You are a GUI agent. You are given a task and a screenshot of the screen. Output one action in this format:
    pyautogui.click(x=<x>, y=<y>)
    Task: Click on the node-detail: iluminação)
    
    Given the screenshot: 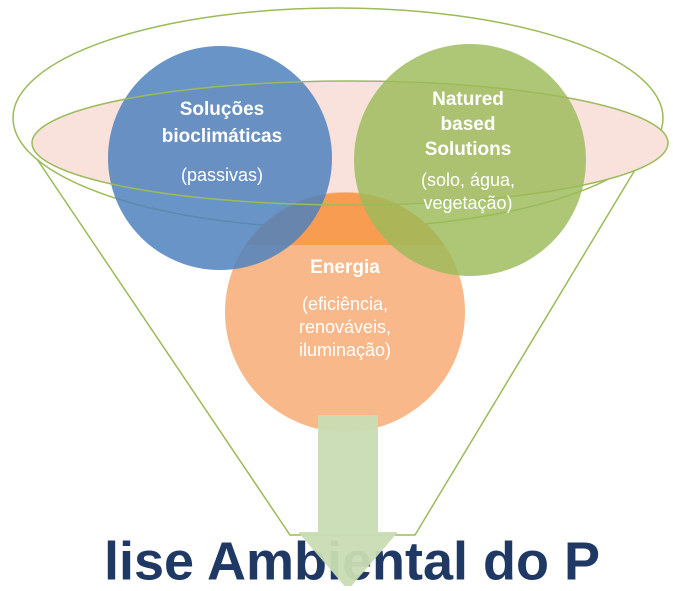 What is the action you would take?
    pyautogui.click(x=345, y=350)
    